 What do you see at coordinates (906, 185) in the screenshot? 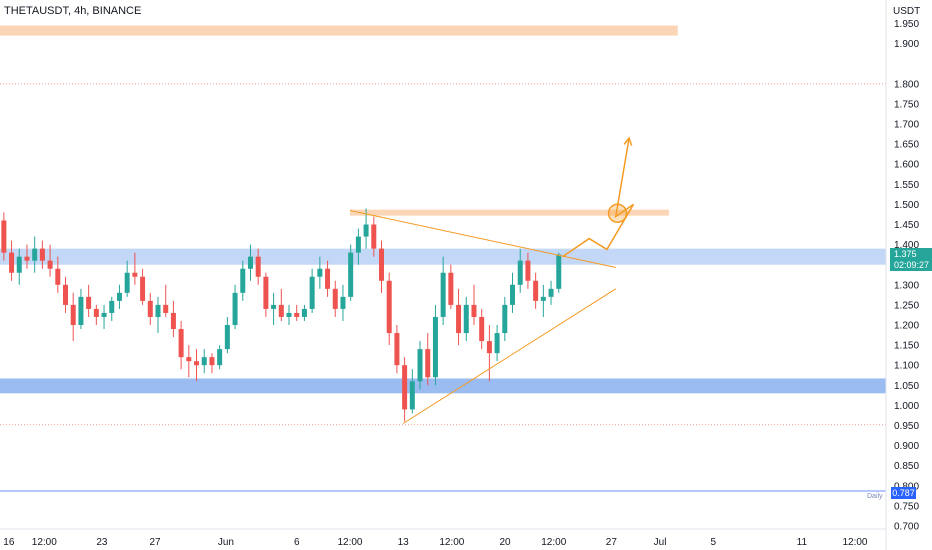
I see `price-tick-label: 1.550` at bounding box center [906, 185].